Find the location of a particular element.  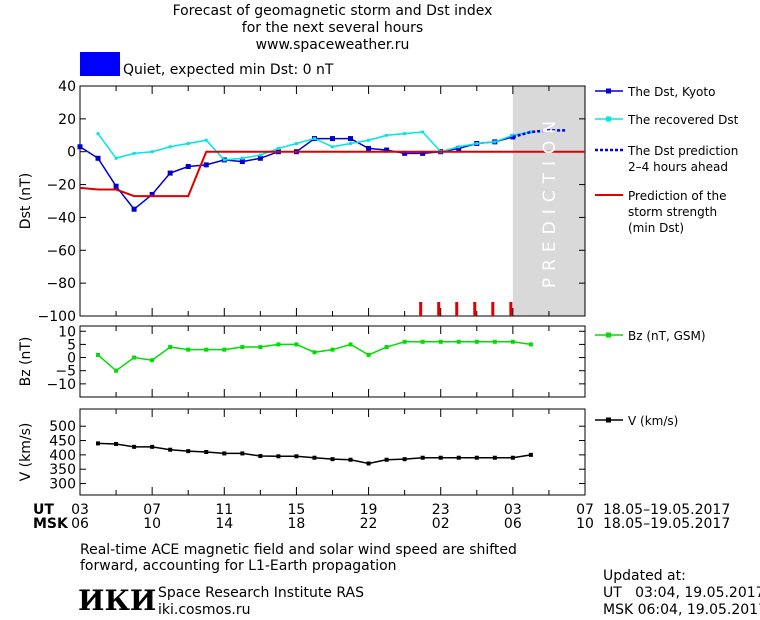

institute-name: Space Research Institute RAS is located at coordinates (261, 593).